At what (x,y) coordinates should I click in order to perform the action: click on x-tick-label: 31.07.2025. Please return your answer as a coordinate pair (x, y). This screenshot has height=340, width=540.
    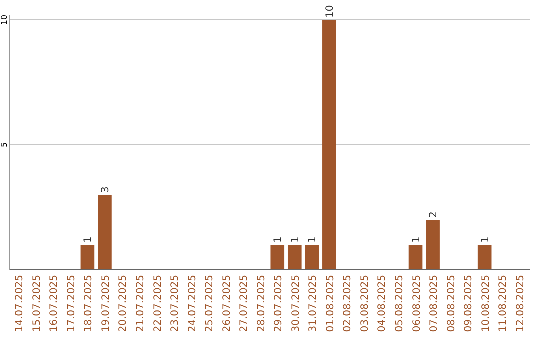
    Looking at the image, I should click on (314, 303).